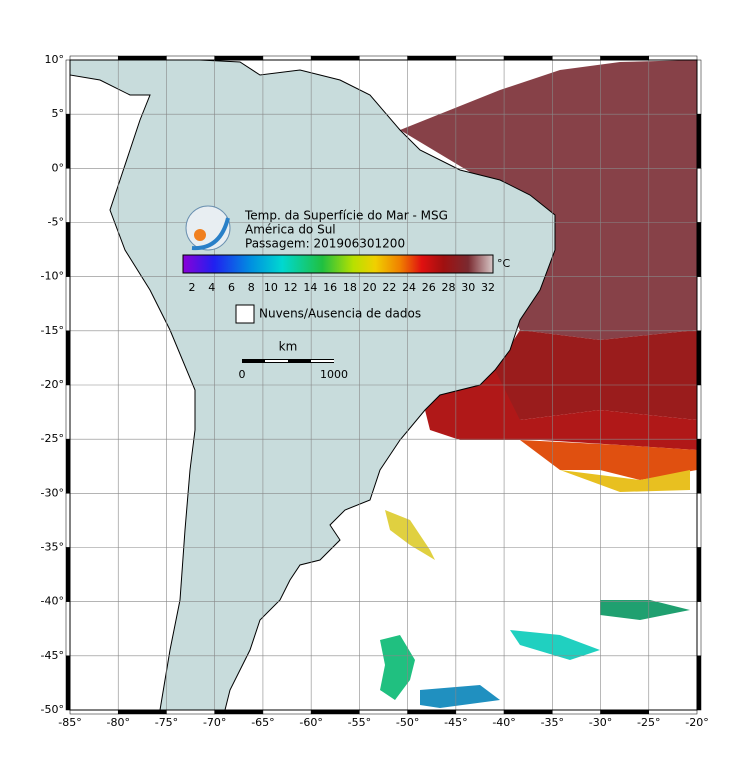 The image size is (741, 781). Describe the element at coordinates (696, 722) in the screenshot. I see `lon-label: -20°` at that location.